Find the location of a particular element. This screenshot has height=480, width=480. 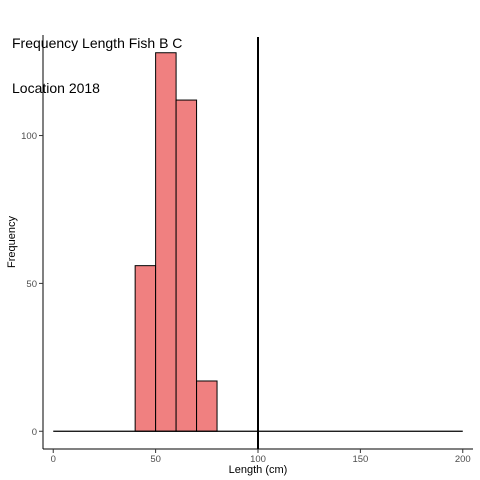

y-tick-label: 0 is located at coordinates (34, 432).